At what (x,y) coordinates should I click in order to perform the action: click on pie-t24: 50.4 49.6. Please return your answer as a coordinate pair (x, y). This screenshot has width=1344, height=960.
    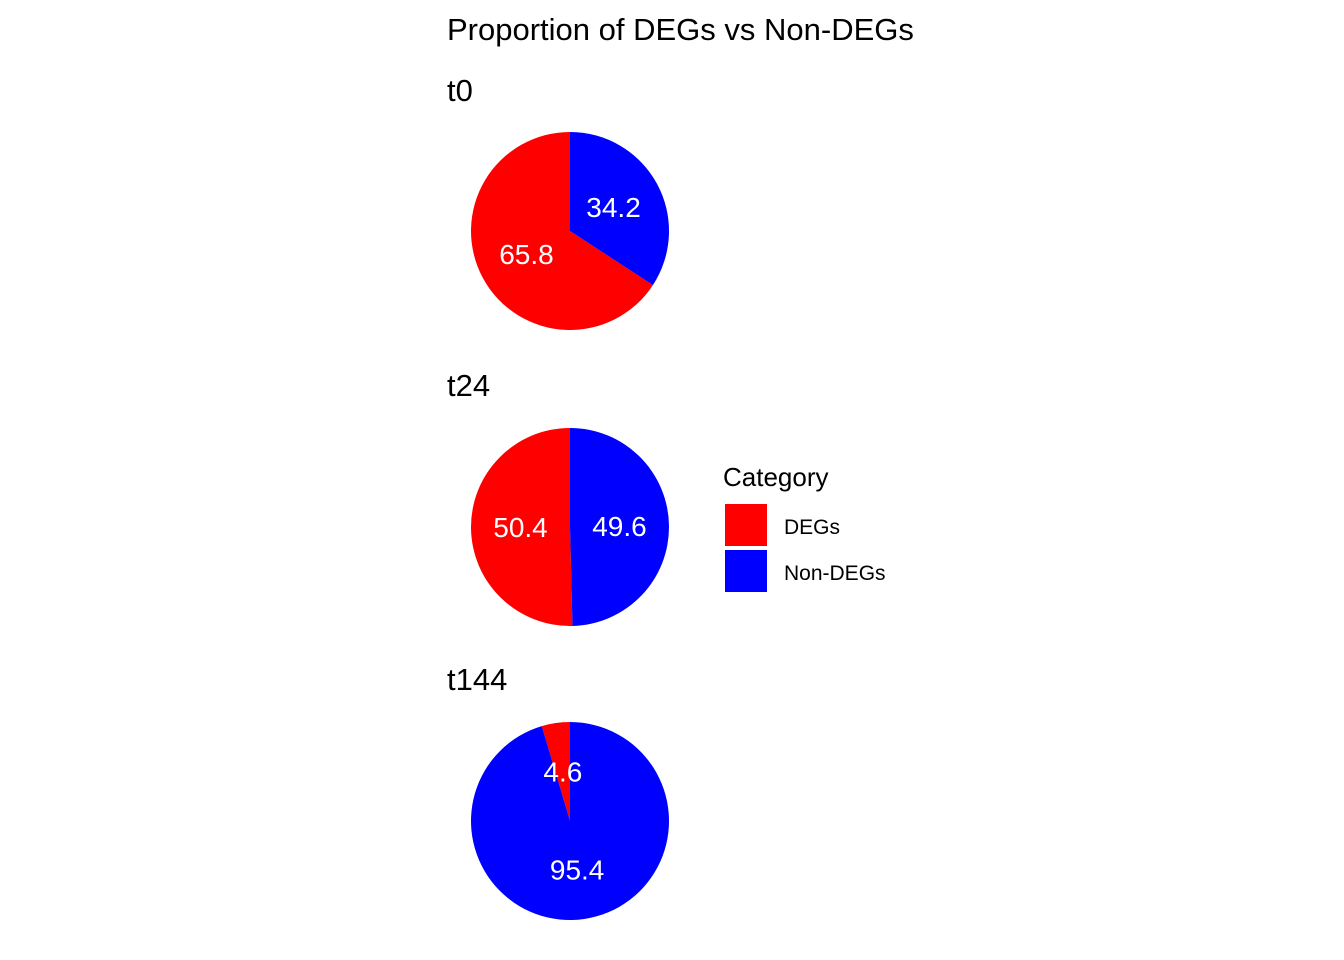
    Looking at the image, I should click on (570, 527).